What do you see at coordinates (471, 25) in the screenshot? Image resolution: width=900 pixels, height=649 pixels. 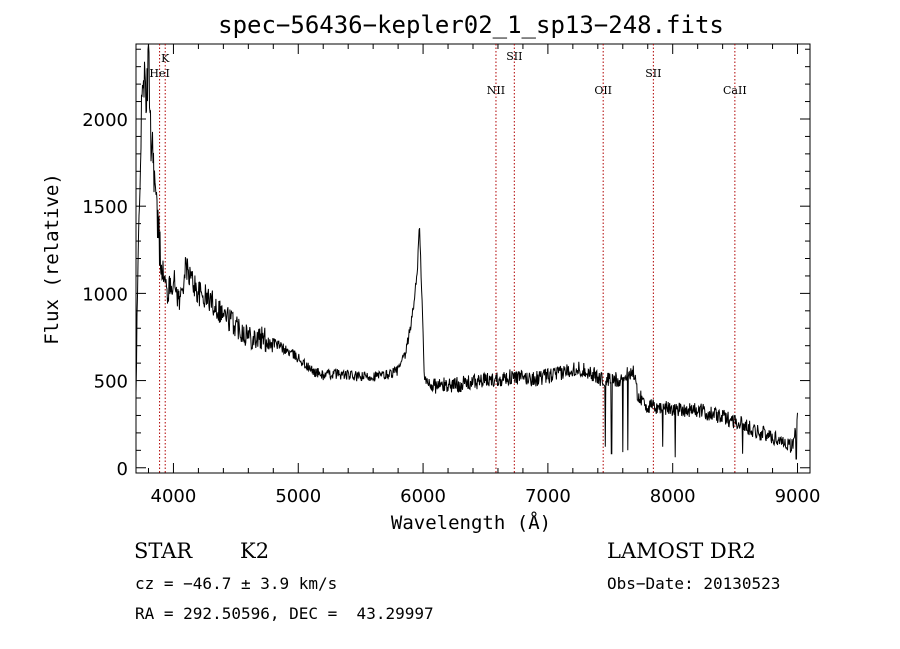 I see `chart-title: spec−56436−kepler02_1_sp13−248.fits` at bounding box center [471, 25].